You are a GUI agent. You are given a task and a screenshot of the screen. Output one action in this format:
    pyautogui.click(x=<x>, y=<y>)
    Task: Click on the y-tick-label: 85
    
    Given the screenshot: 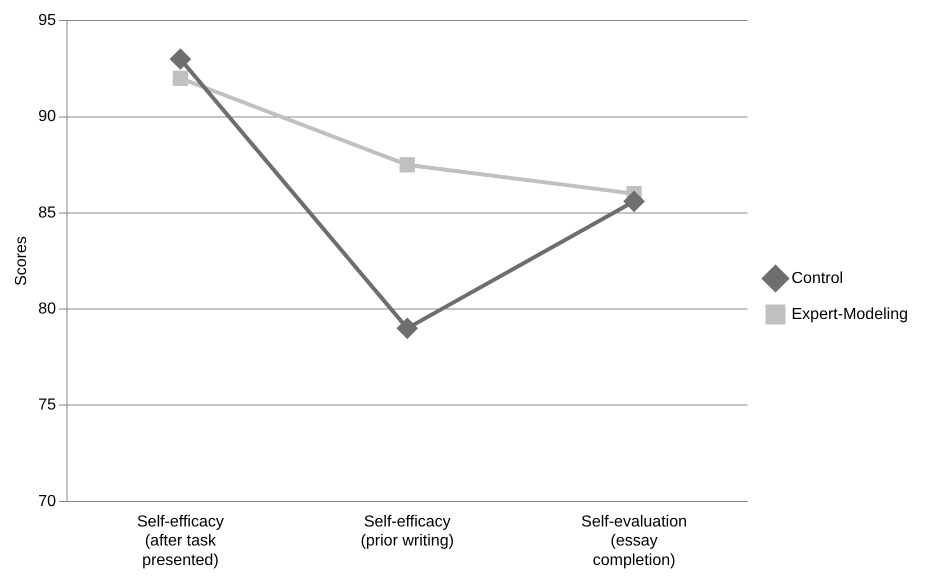 What is the action you would take?
    pyautogui.click(x=47, y=213)
    